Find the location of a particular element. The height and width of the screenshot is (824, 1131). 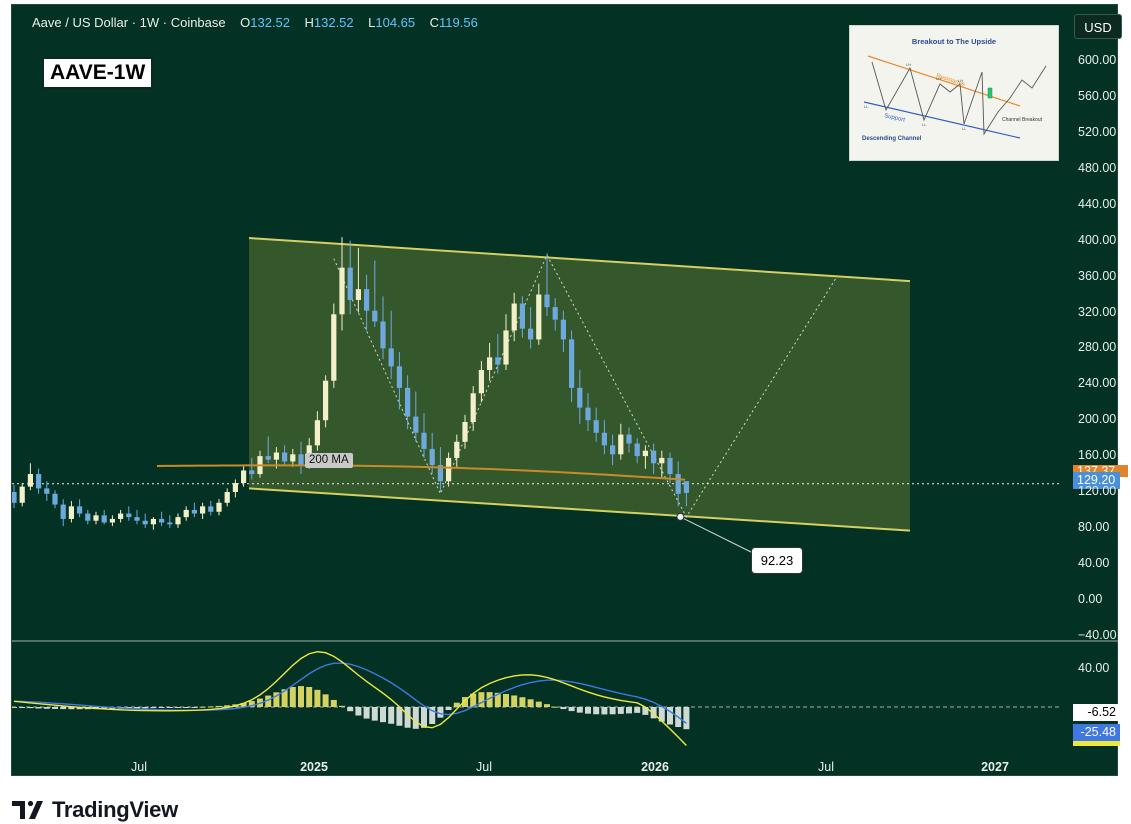

macd-line-tag is located at coordinates (1096, 743).